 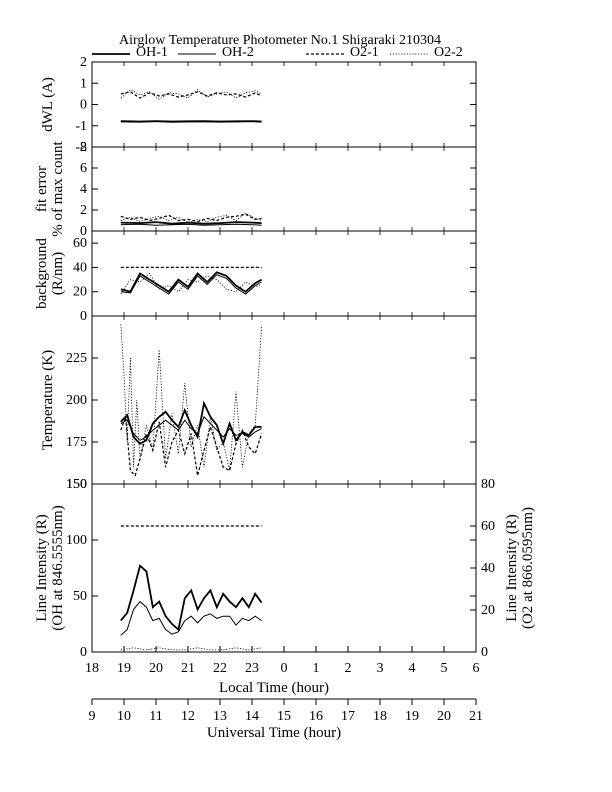 What do you see at coordinates (488, 610) in the screenshot?
I see `y2-tick-label: 20` at bounding box center [488, 610].